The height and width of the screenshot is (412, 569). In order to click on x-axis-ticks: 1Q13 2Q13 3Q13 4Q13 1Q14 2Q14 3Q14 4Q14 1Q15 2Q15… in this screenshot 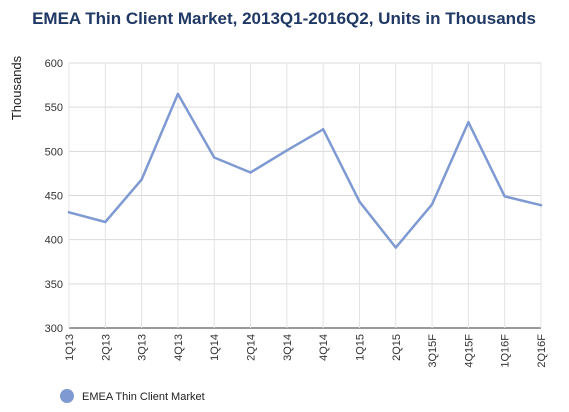, I will do `click(306, 351)`.